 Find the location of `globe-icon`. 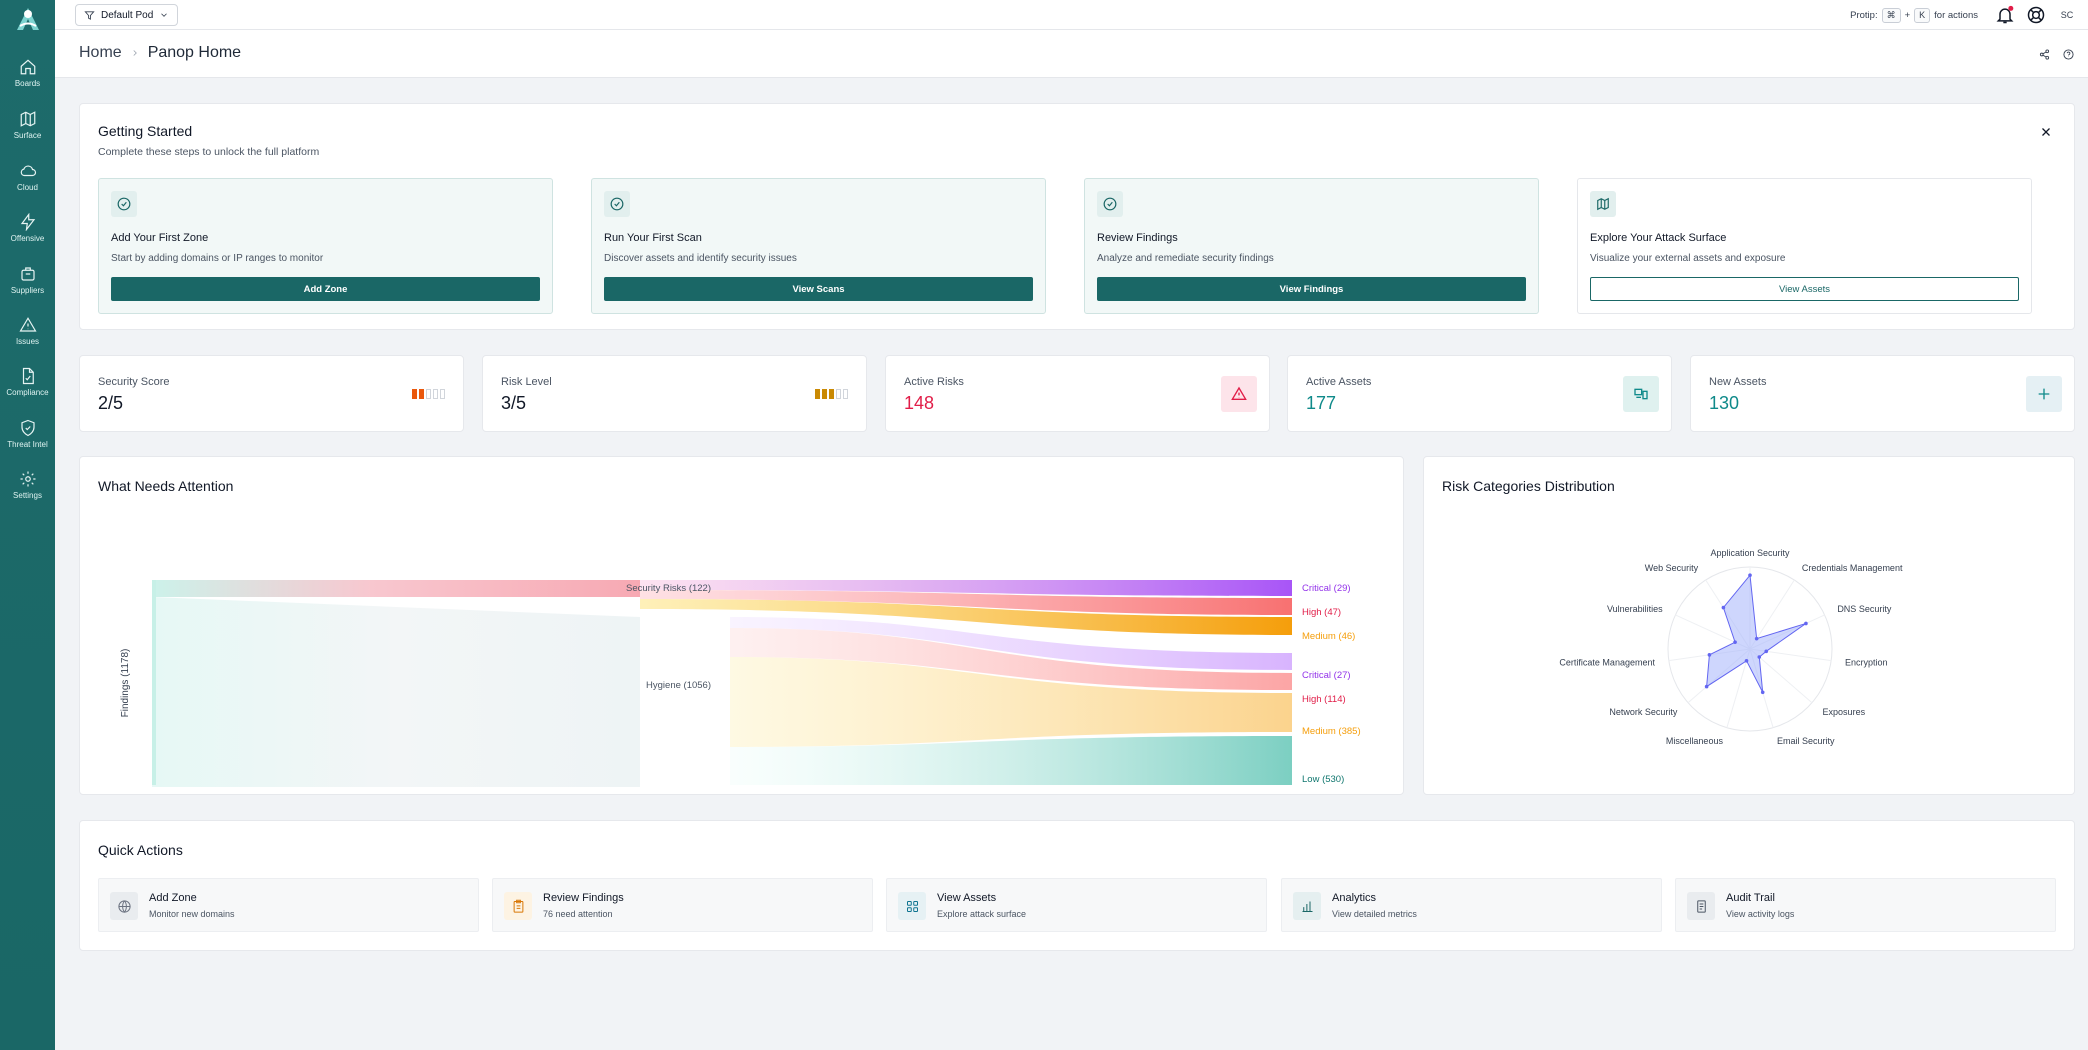

globe-icon is located at coordinates (124, 906).